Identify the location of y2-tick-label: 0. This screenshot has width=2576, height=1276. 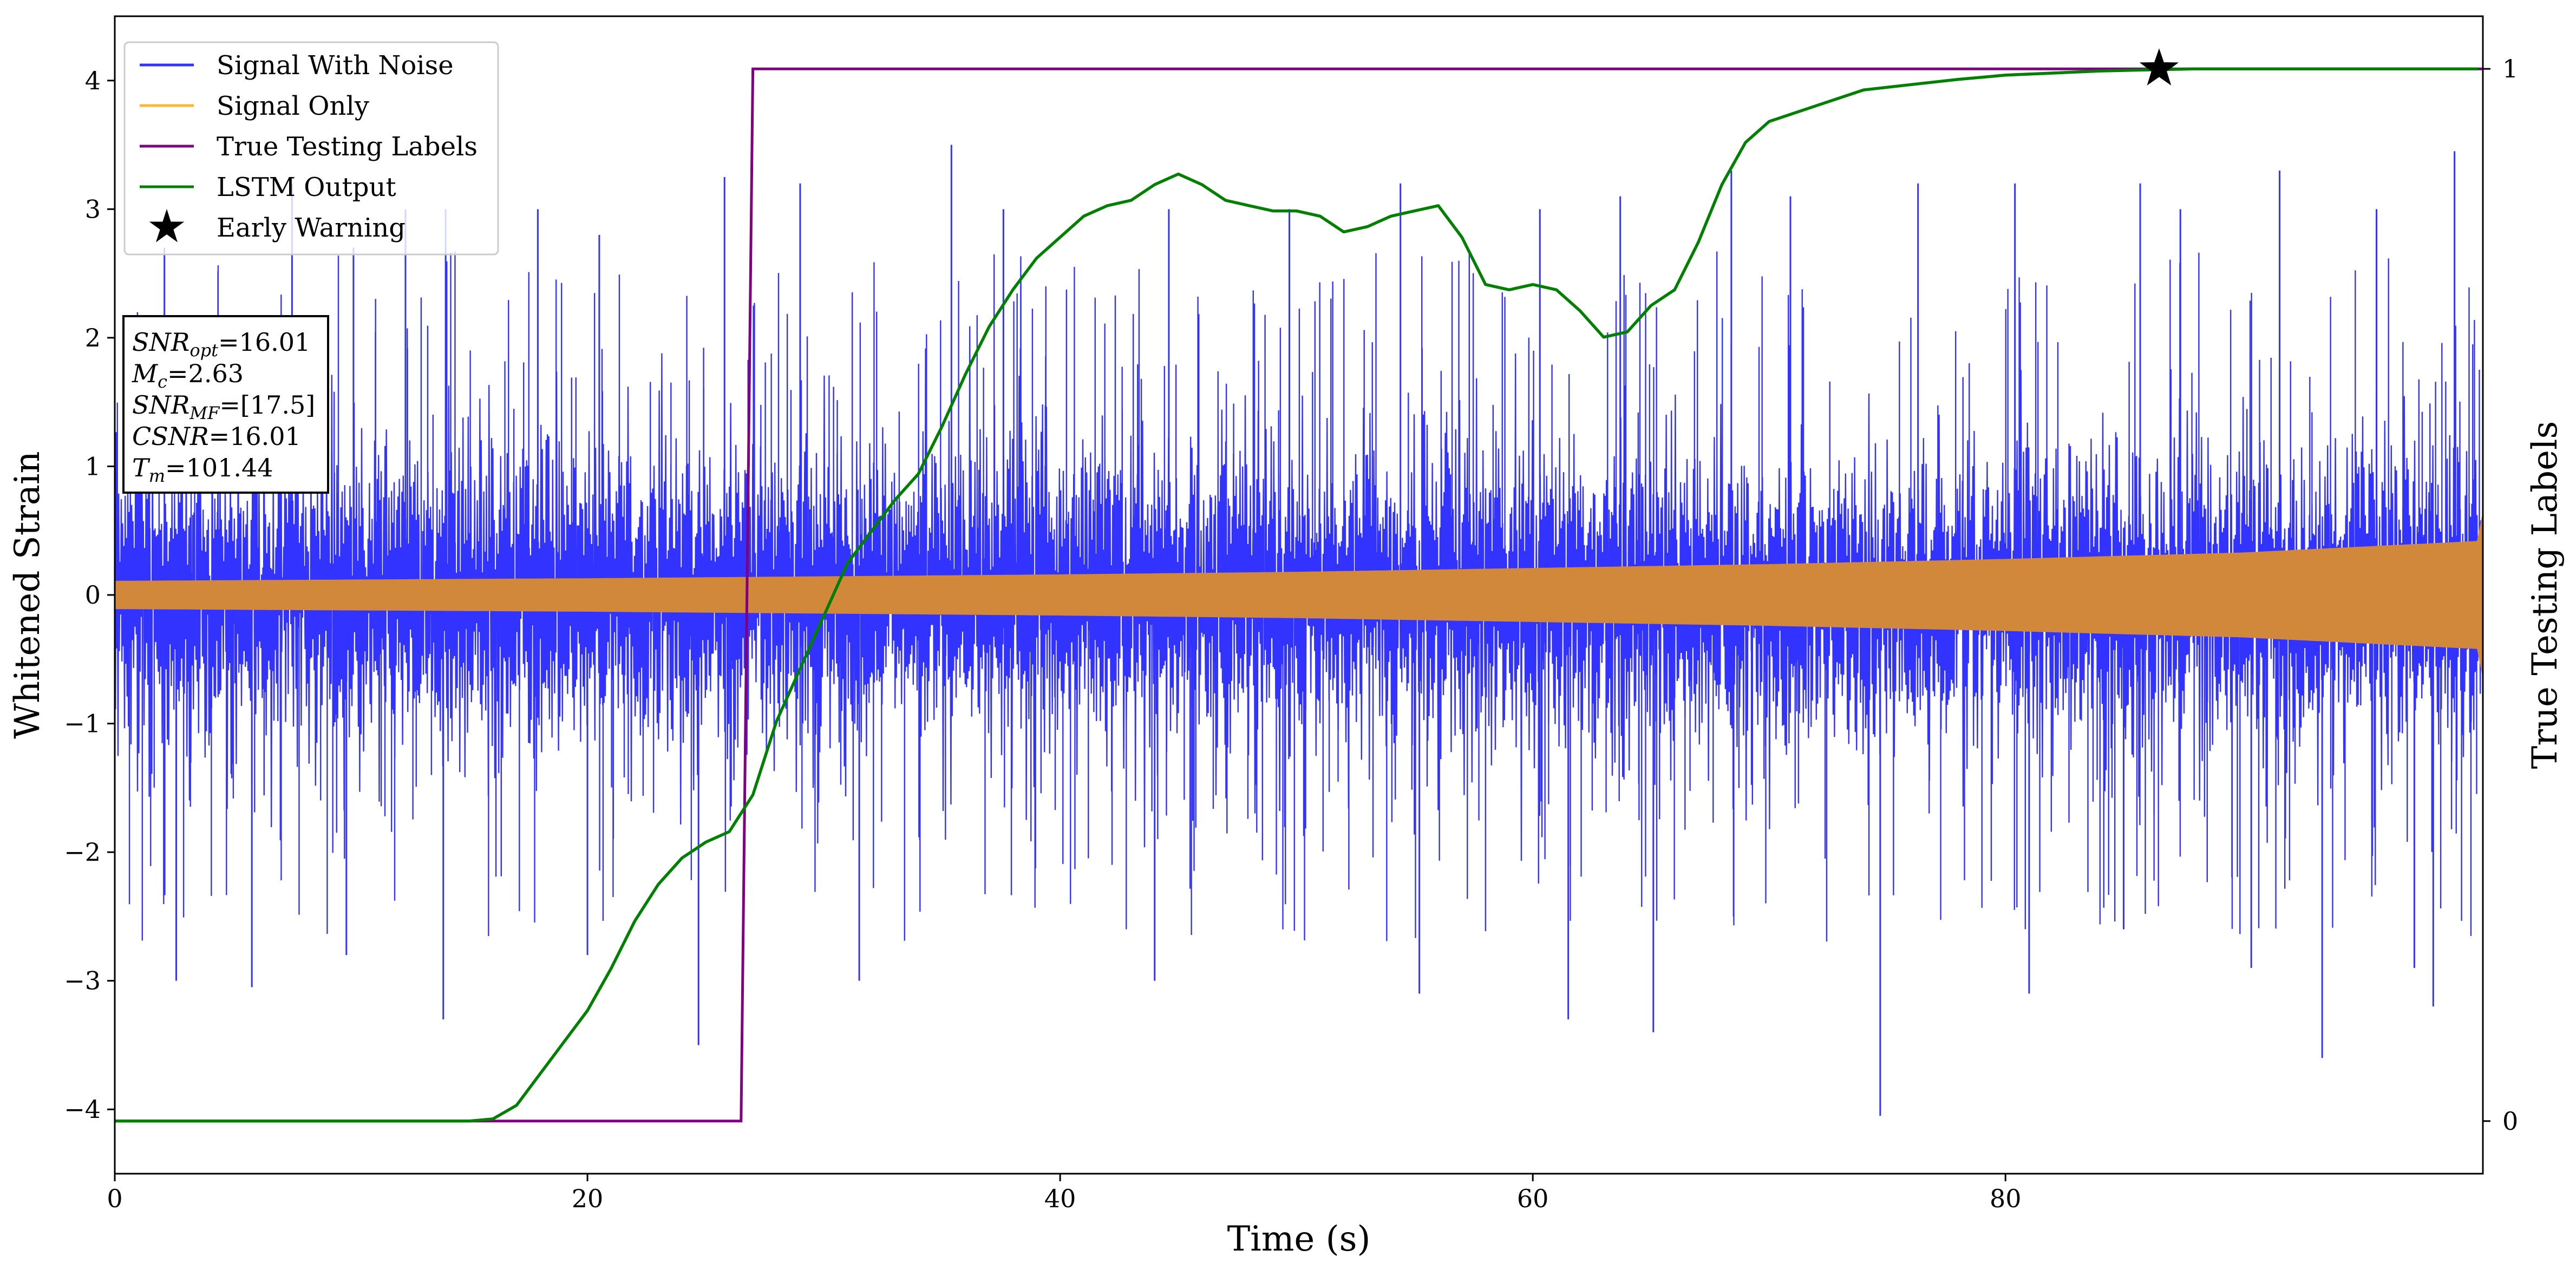
(2510, 1121).